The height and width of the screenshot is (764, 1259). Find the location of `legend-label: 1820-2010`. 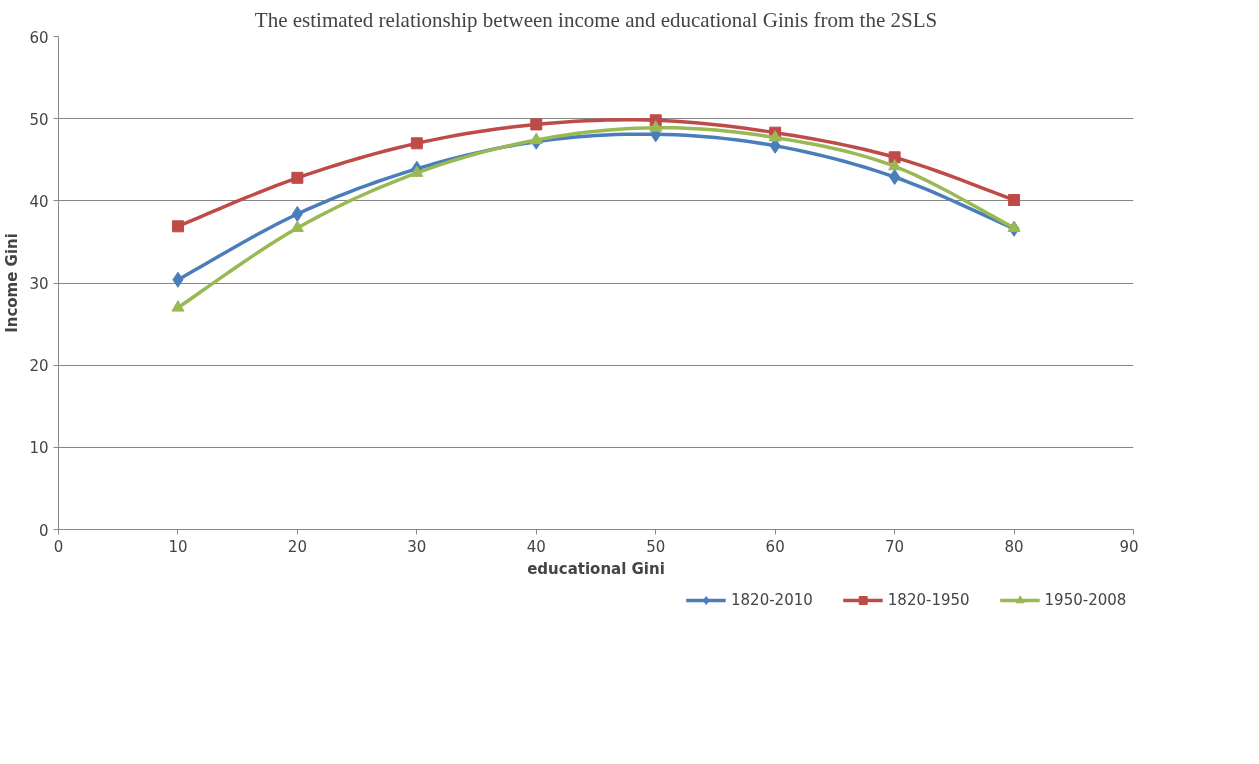

legend-label: 1820-2010 is located at coordinates (772, 600).